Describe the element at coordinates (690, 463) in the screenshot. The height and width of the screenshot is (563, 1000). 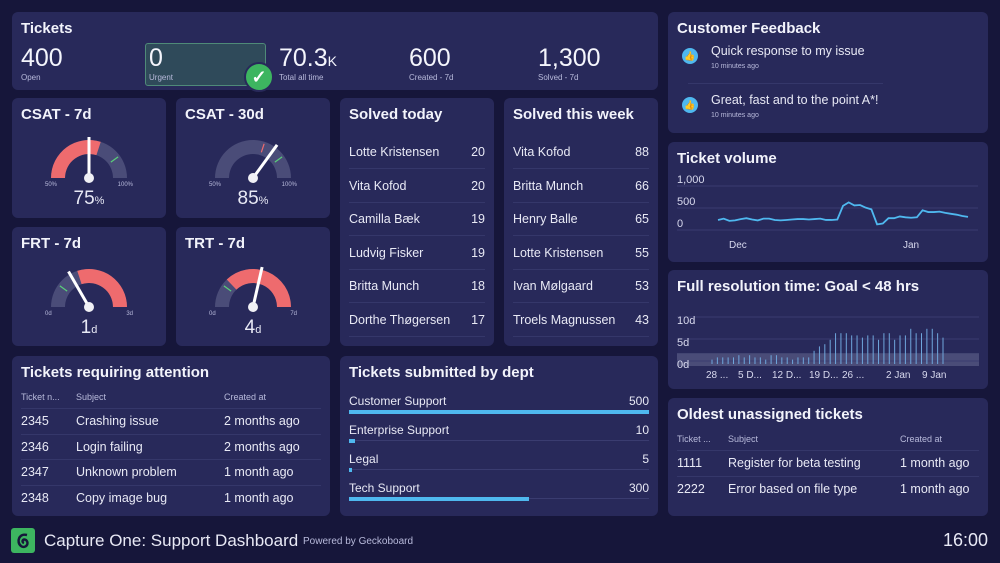
I see `table-cell: 1111` at that location.